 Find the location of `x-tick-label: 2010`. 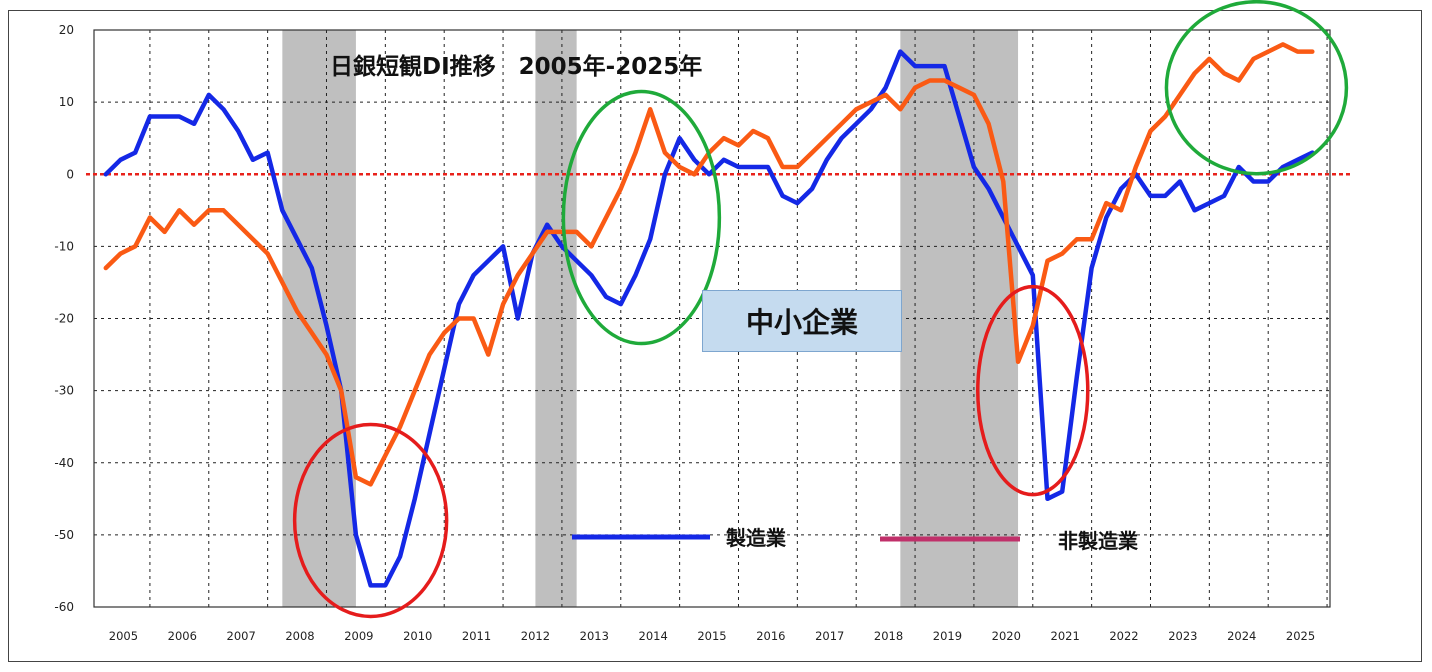

x-tick-label: 2010 is located at coordinates (417, 636).